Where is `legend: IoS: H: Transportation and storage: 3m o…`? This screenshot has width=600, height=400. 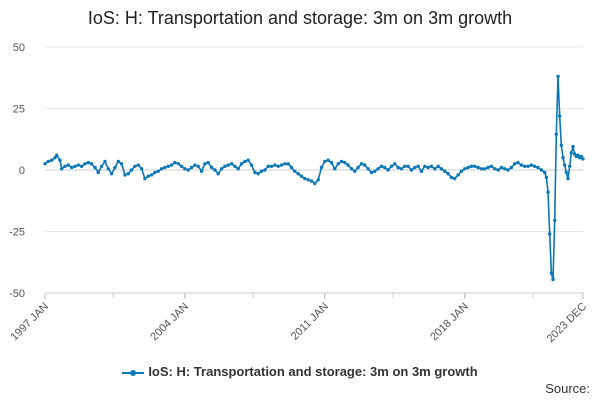
legend: IoS: H: Transportation and storage: 3m o… is located at coordinates (300, 371).